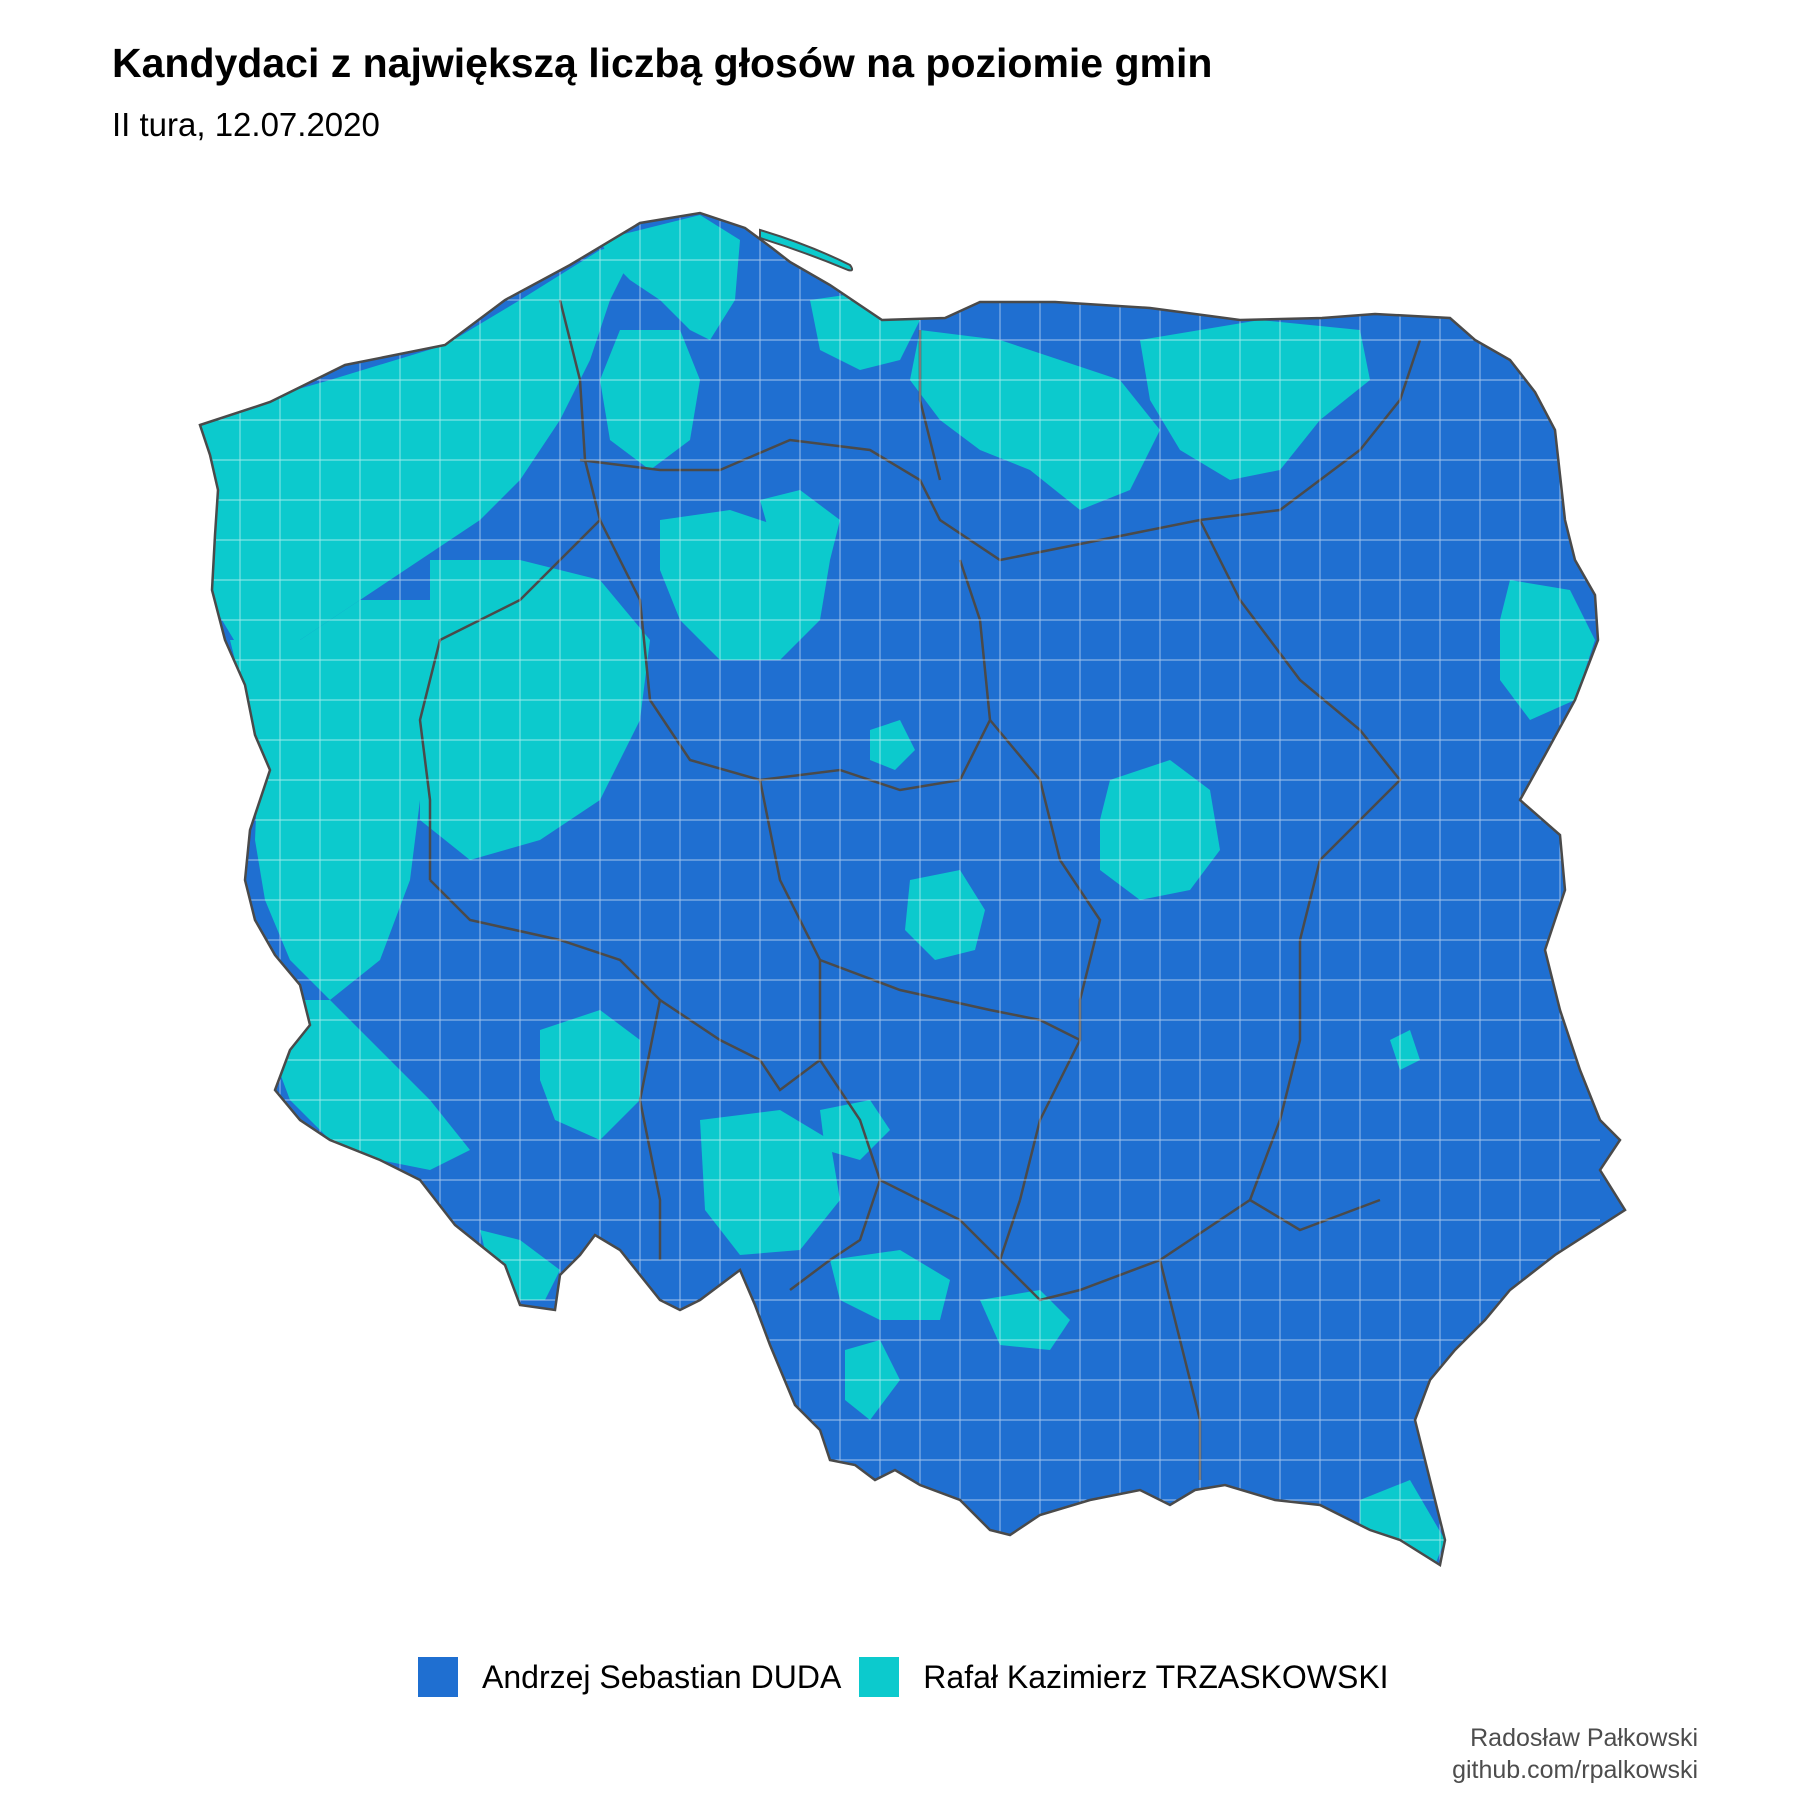  Describe the element at coordinates (590, 1075) in the screenshot. I see `region-wroclaw` at that location.